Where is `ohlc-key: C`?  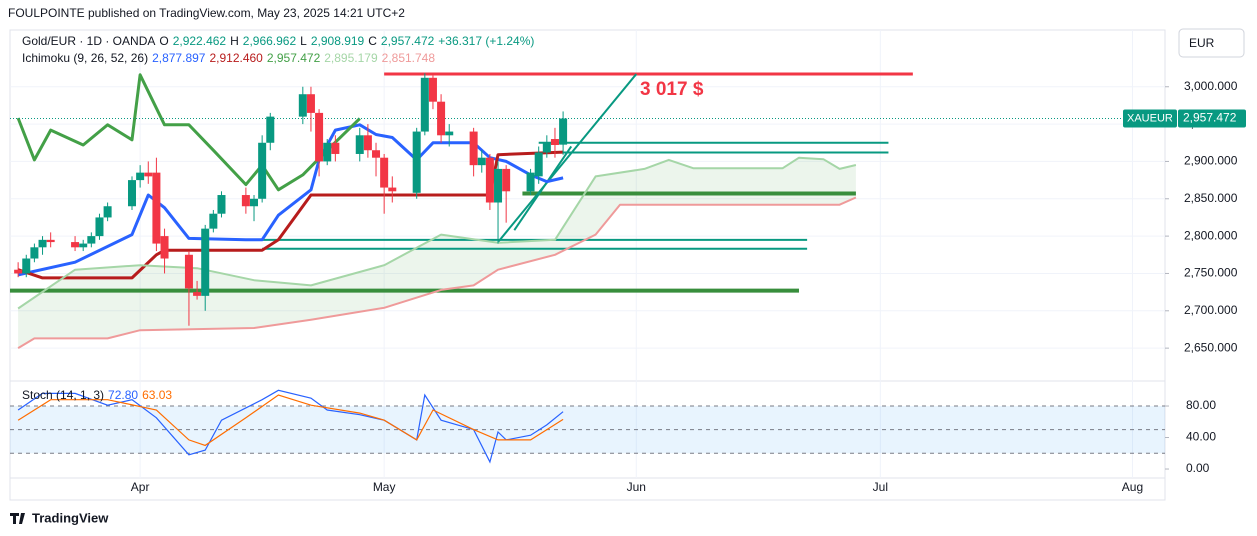
ohlc-key: C is located at coordinates (372, 41).